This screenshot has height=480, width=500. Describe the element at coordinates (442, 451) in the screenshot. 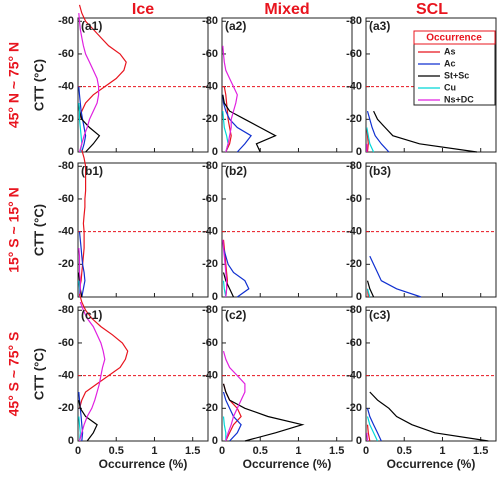

I see `x-tick-label: 1` at that location.